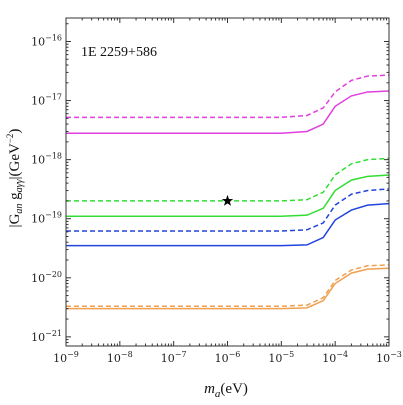 The image size is (403, 405). Describe the element at coordinates (15, 178) in the screenshot. I see `y-axis-title: |Gan gaγγ|(GeV−2)` at that location.